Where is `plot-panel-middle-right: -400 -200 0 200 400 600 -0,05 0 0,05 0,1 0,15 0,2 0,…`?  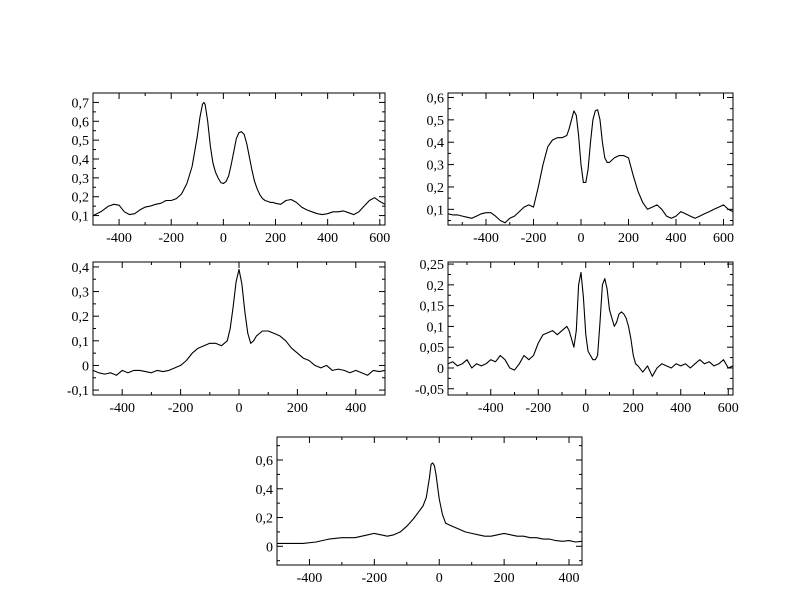 plot-panel-middle-right: -400 -200 0 200 400 600 -0,05 0 0,05 0,1 0,15 0,2 0,… is located at coordinates (577, 337).